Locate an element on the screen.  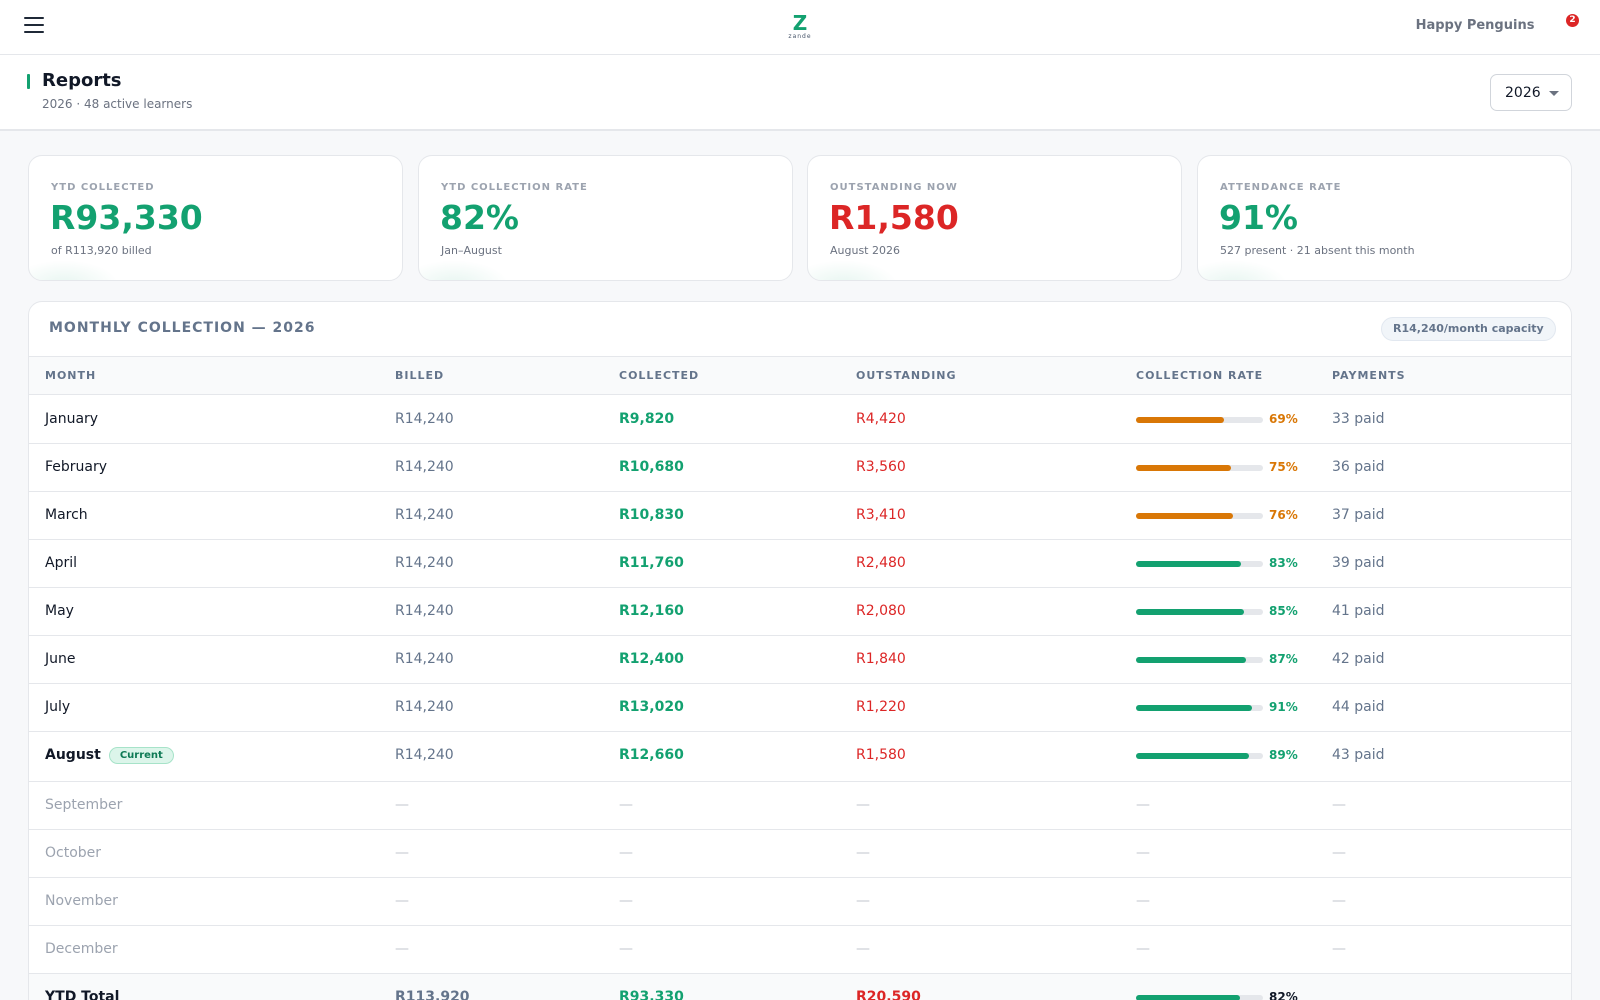
table-row: September — — — — — is located at coordinates (800, 806).